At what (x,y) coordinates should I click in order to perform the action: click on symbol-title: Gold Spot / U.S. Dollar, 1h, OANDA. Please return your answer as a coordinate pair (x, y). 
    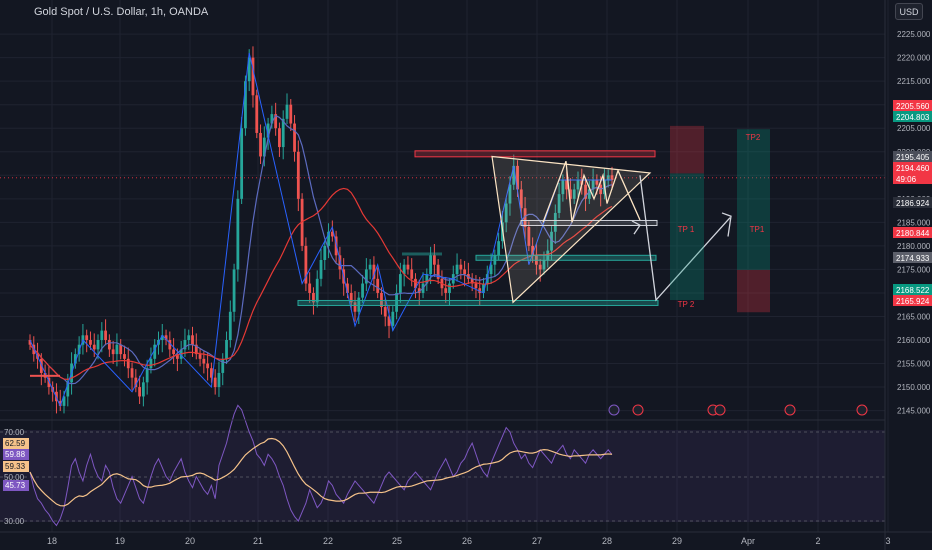
    Looking at the image, I should click on (121, 12).